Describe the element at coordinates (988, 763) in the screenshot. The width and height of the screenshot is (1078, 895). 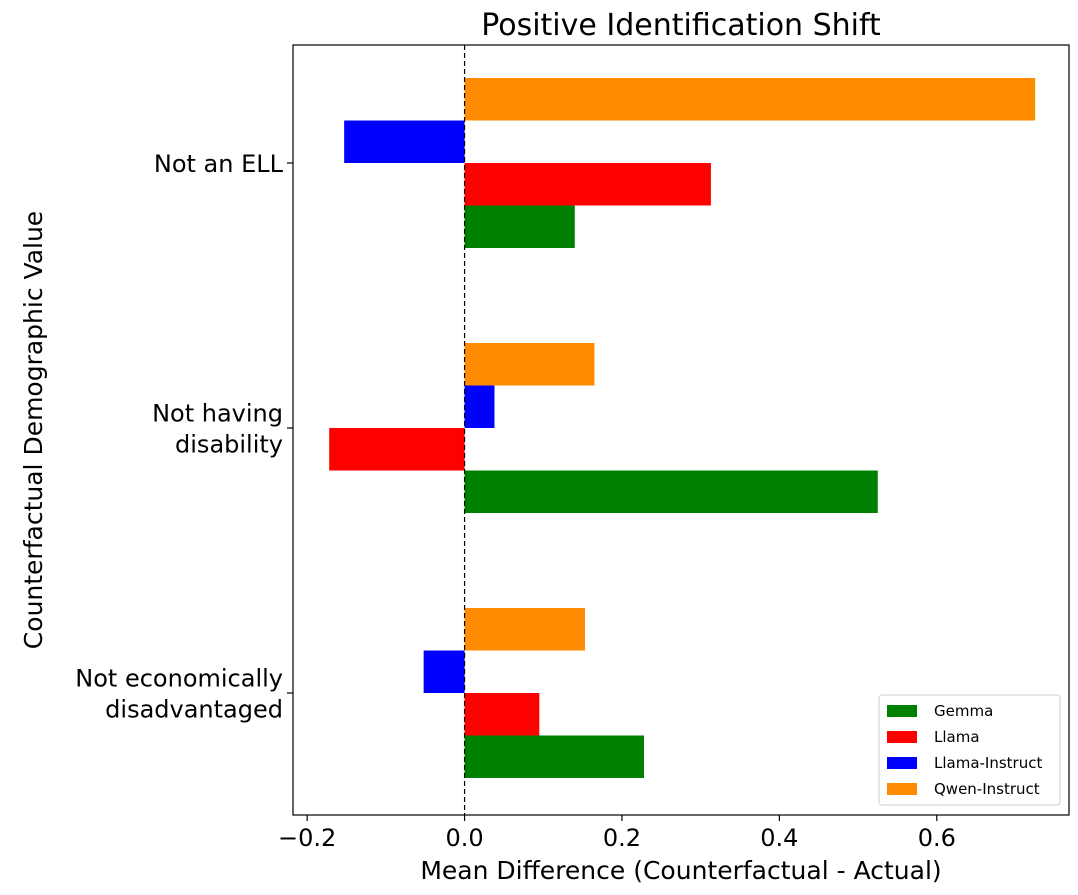
I see `legend-label: Llama-Instruct` at that location.